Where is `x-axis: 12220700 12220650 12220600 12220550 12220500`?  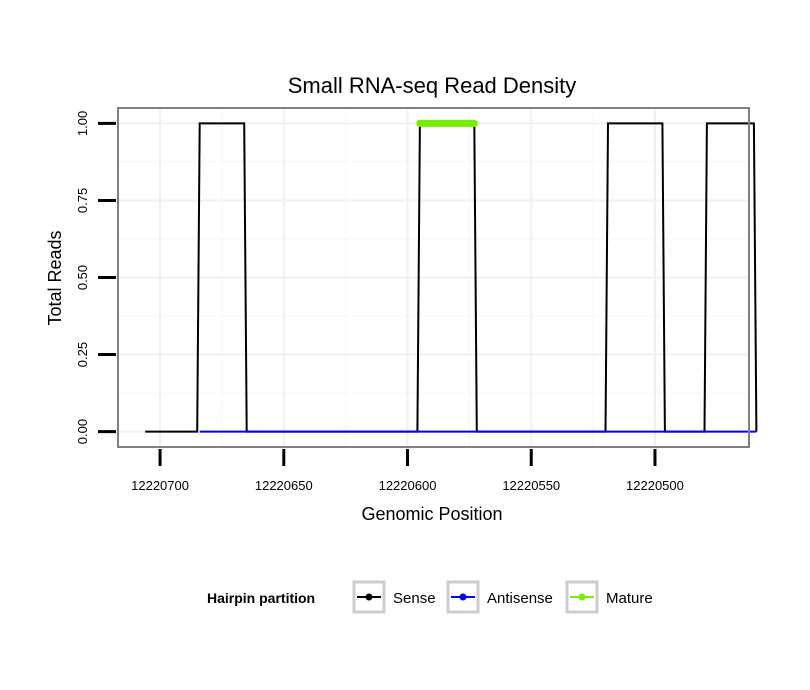
x-axis: 12220700 12220650 12220600 12220550 12220500 is located at coordinates (407, 471).